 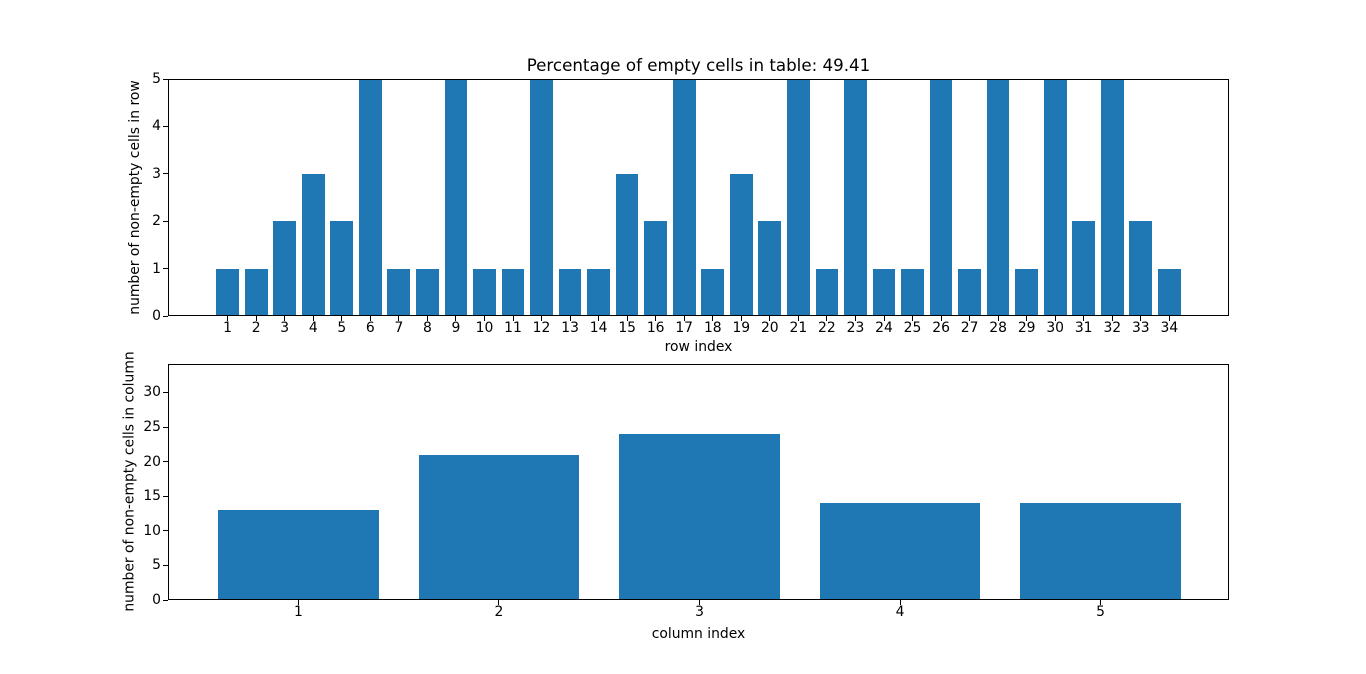 What do you see at coordinates (1026, 328) in the screenshot?
I see `x-tick-label: 29` at bounding box center [1026, 328].